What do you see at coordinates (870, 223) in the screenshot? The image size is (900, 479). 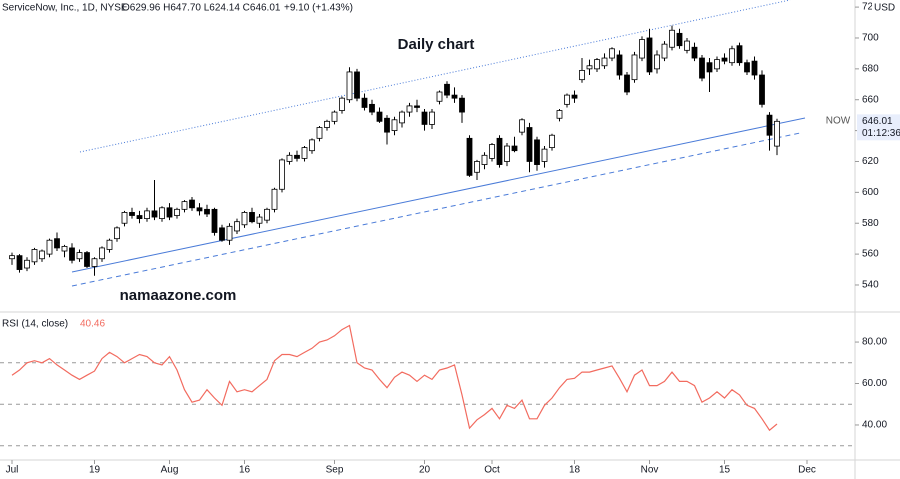 I see `y-tick-label: 580` at bounding box center [870, 223].